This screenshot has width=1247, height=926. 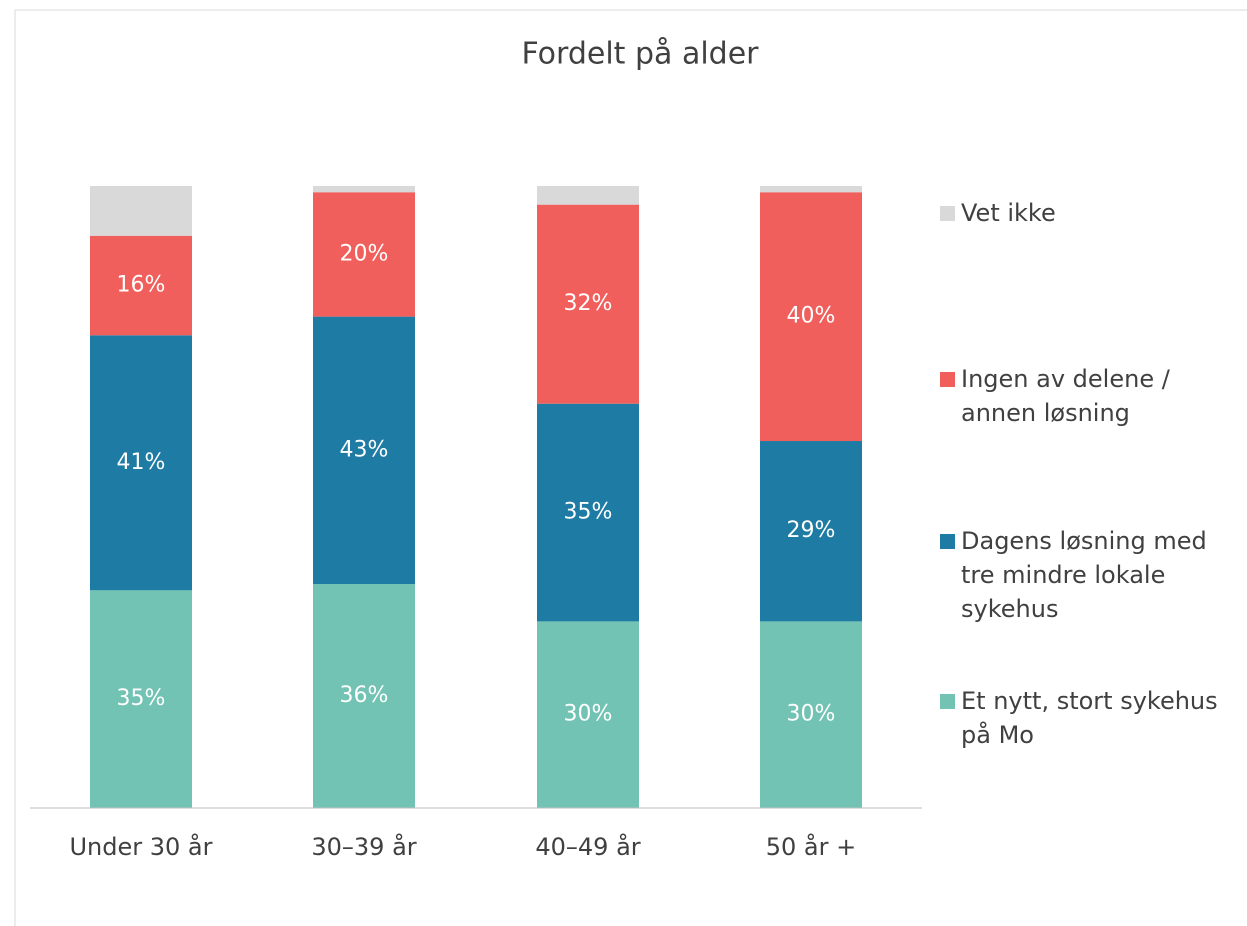 I want to click on x-tick-label: 40–49 år, so click(x=587, y=846).